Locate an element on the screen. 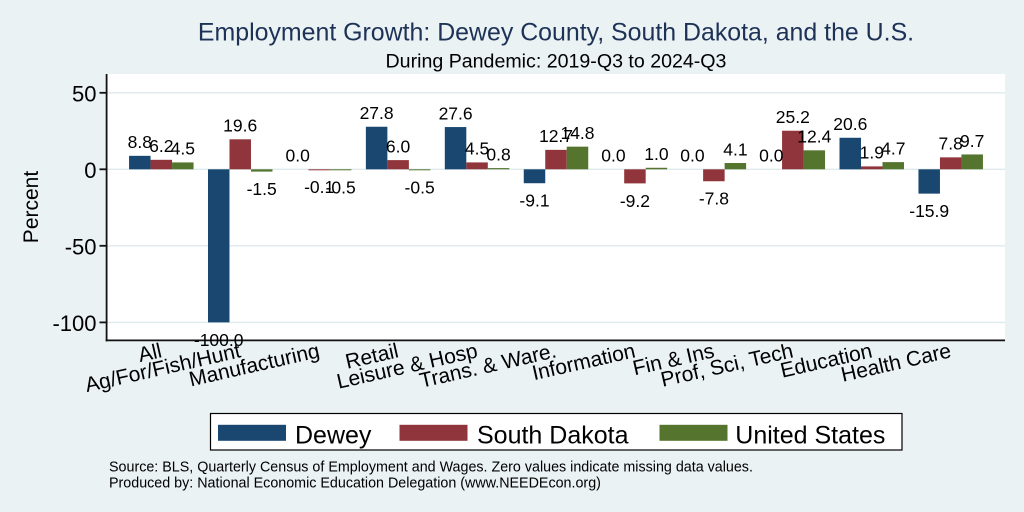 The height and width of the screenshot is (512, 1024). svg-text: 14.8 is located at coordinates (577, 133).